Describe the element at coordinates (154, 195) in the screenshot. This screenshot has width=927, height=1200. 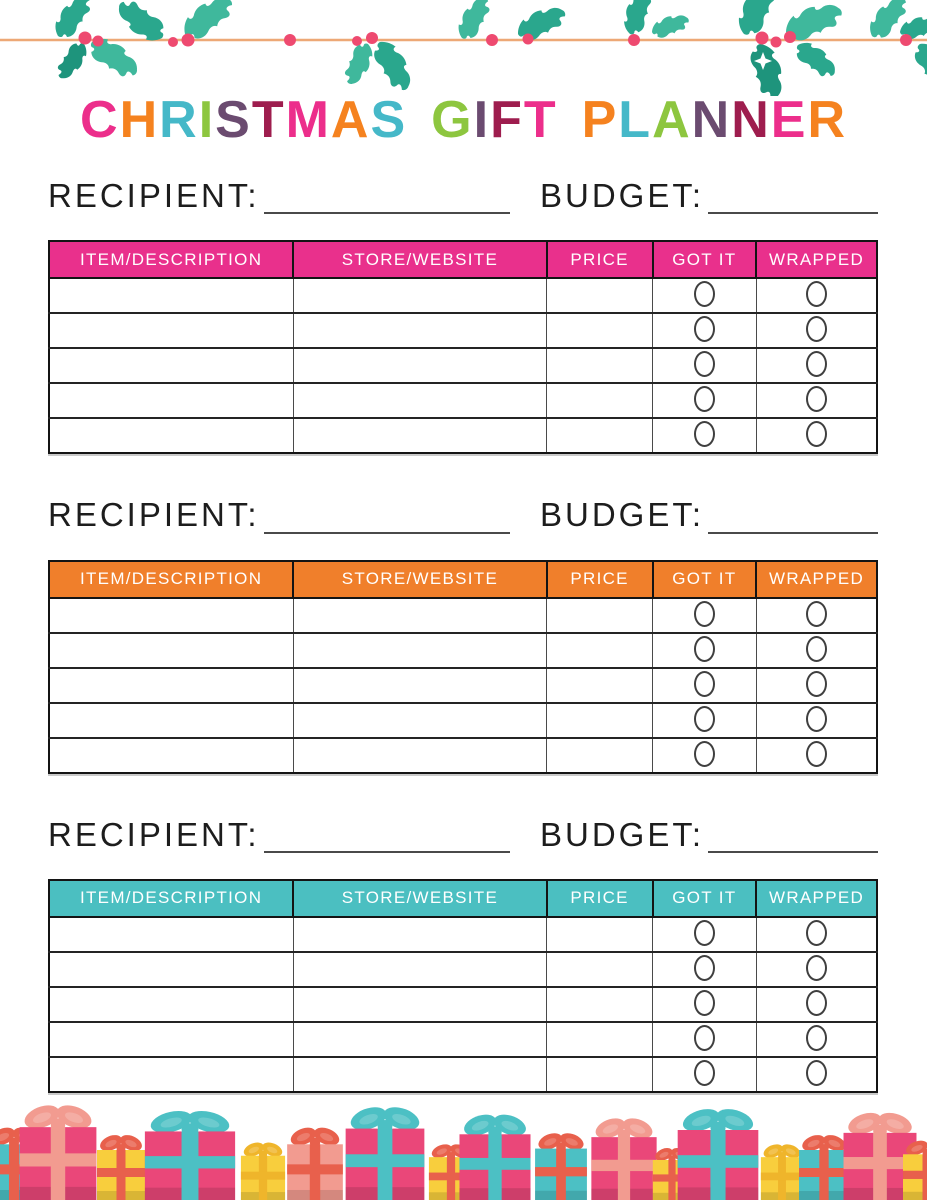
I see `recipient-label: RECIPIENT:` at that location.